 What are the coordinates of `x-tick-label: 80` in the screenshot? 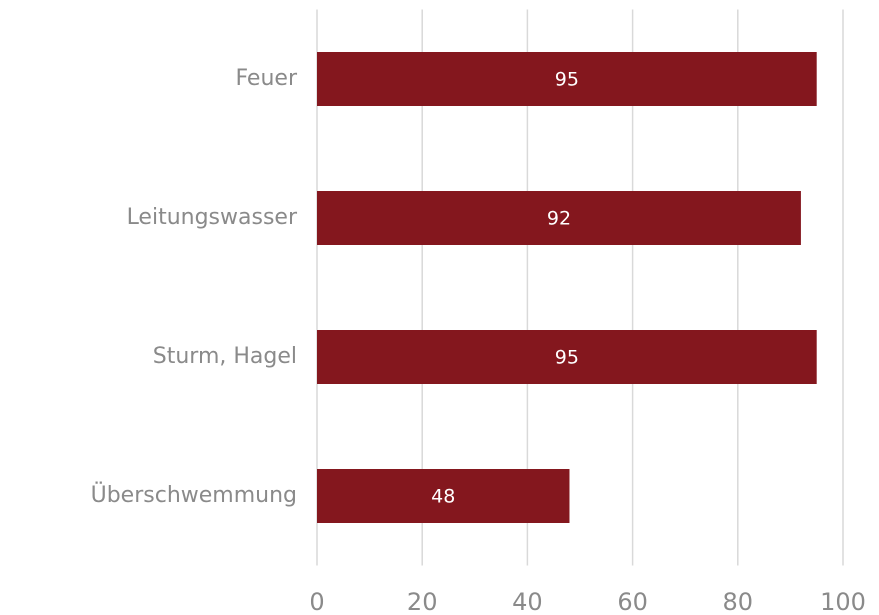 It's located at (738, 601).